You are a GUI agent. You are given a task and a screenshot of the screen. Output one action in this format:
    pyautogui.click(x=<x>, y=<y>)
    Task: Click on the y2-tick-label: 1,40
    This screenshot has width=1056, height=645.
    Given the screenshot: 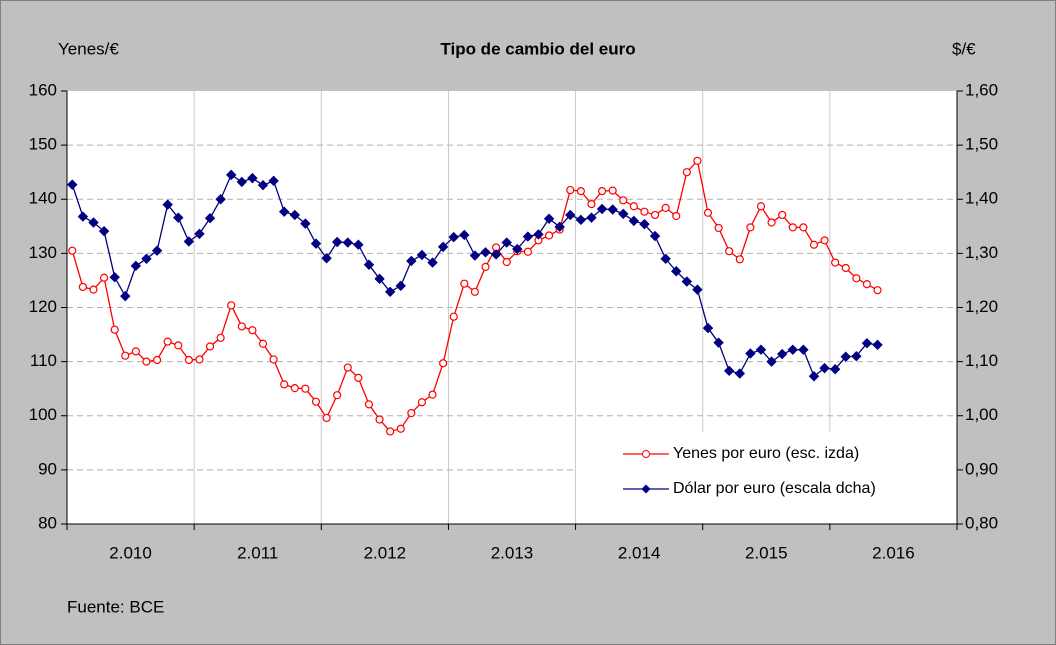 What is the action you would take?
    pyautogui.click(x=981, y=198)
    